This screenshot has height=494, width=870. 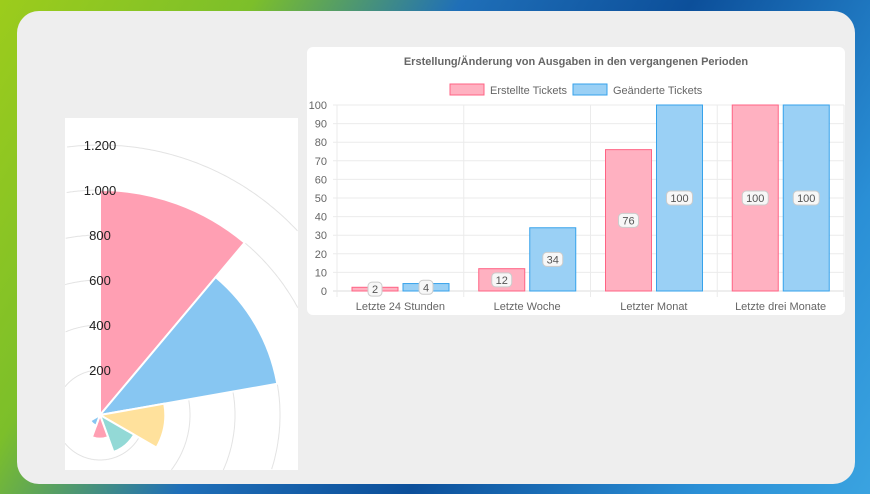 What do you see at coordinates (527, 307) in the screenshot?
I see `x-tick-label: Letzte Woche` at bounding box center [527, 307].